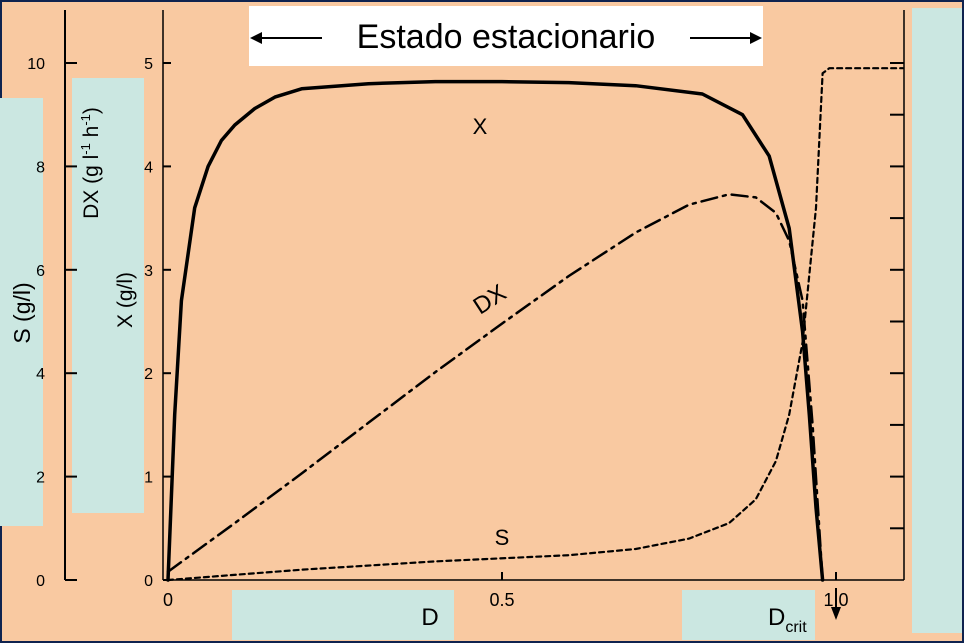 The image size is (964, 643). I want to click on x-tick-label: 3, so click(148, 271).